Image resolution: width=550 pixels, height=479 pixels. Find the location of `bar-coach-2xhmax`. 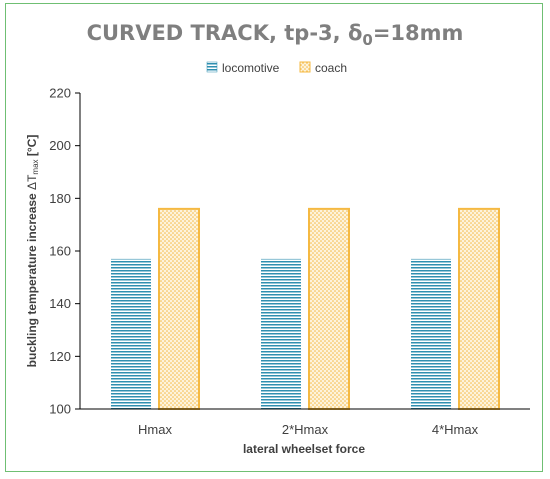

bar-coach-2xhmax is located at coordinates (329, 308).